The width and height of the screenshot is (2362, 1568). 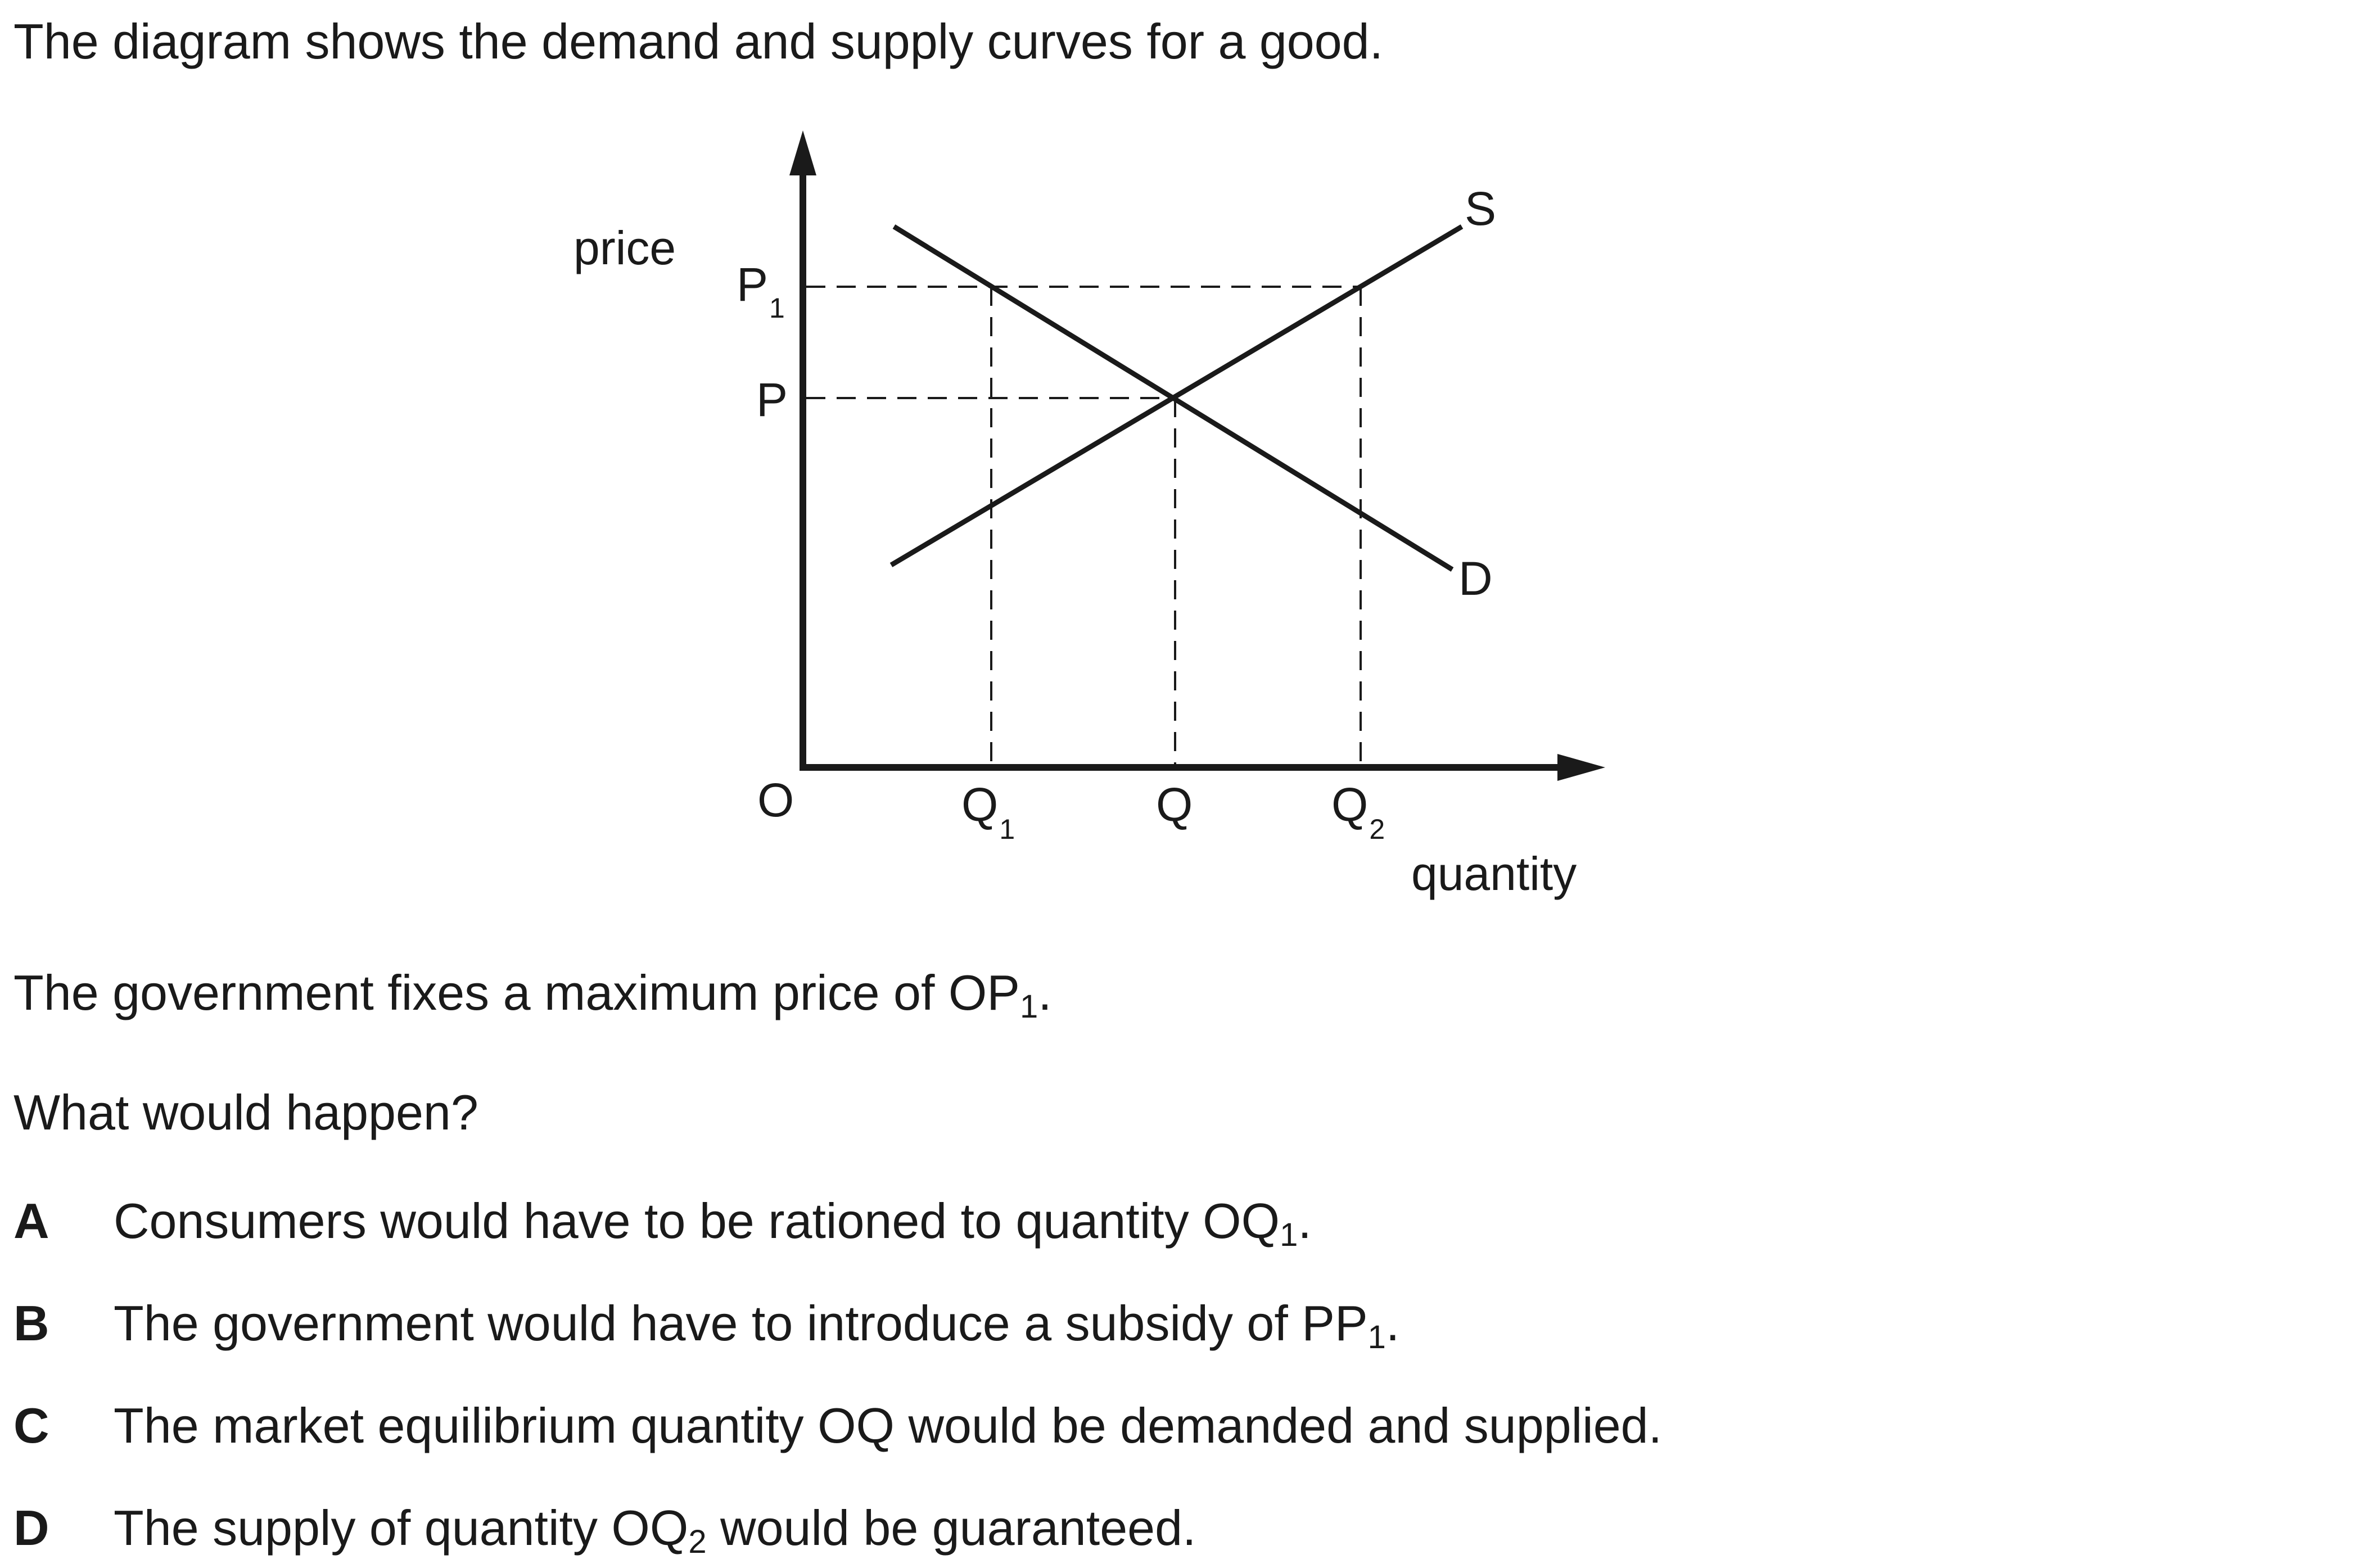 I want to click on supply-curve-label: S, so click(x=1480, y=208).